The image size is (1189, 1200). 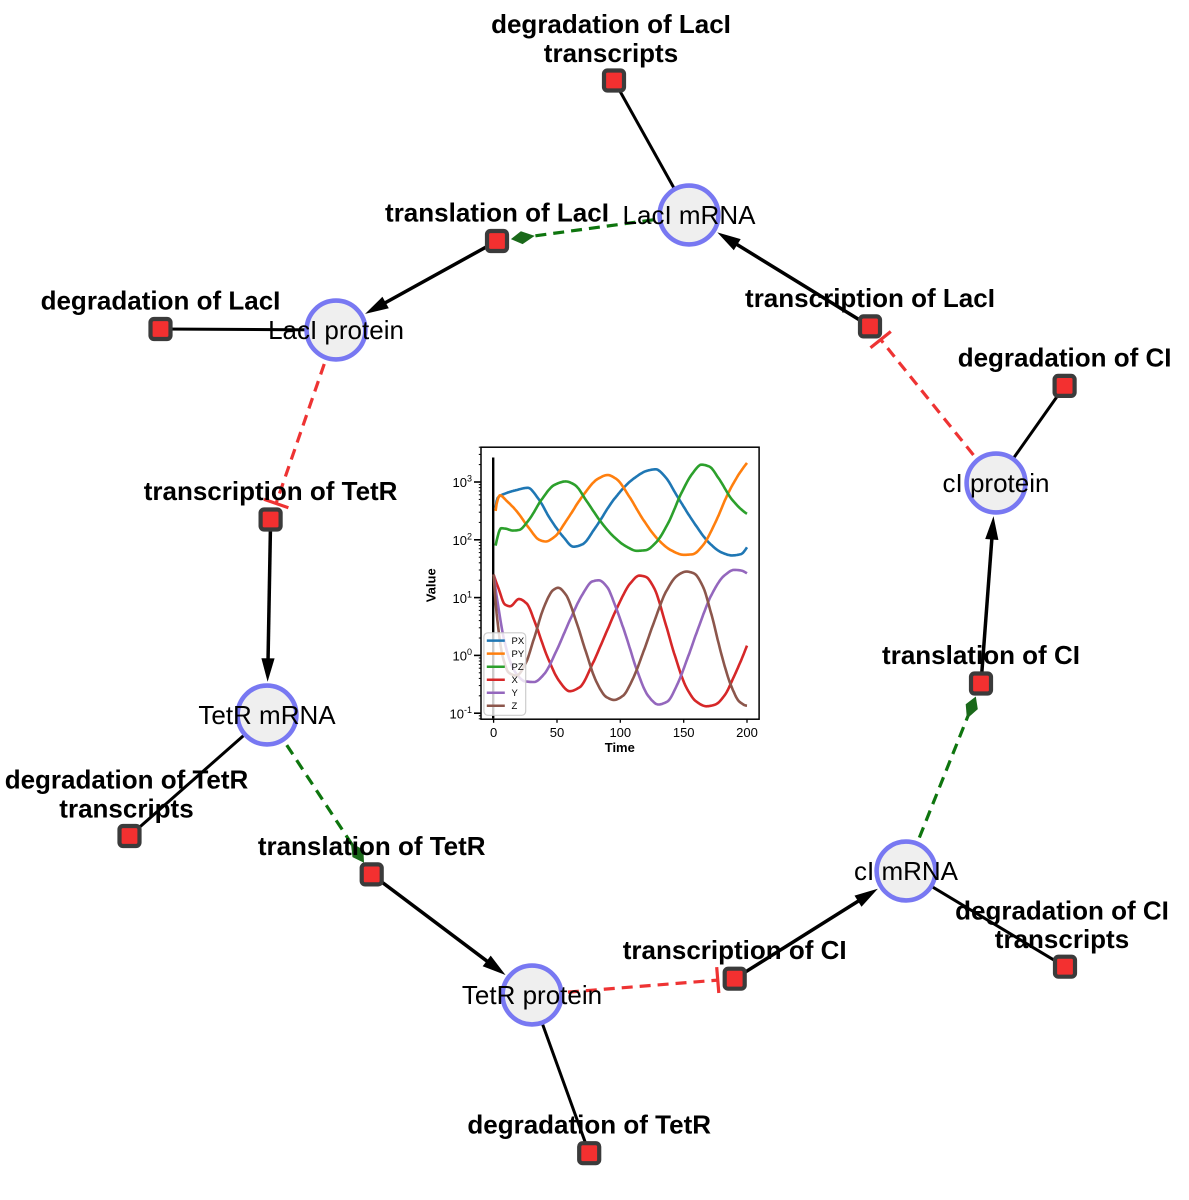 I want to click on svg-text: Y, so click(x=515, y=693).